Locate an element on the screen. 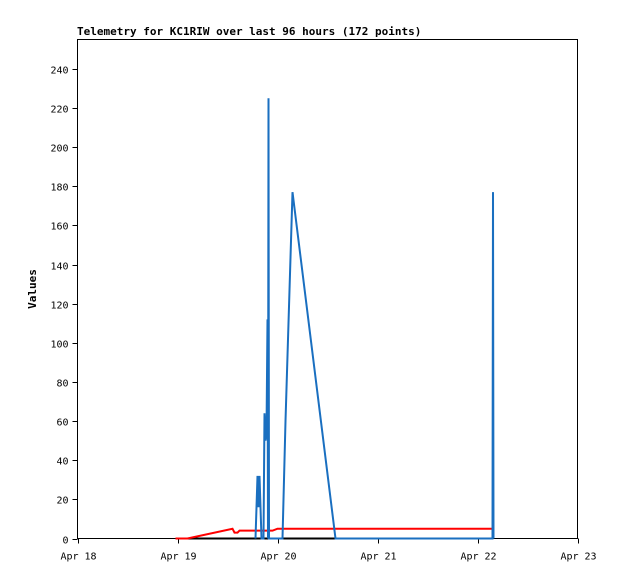  y-tick-label: 100 is located at coordinates (59, 345).